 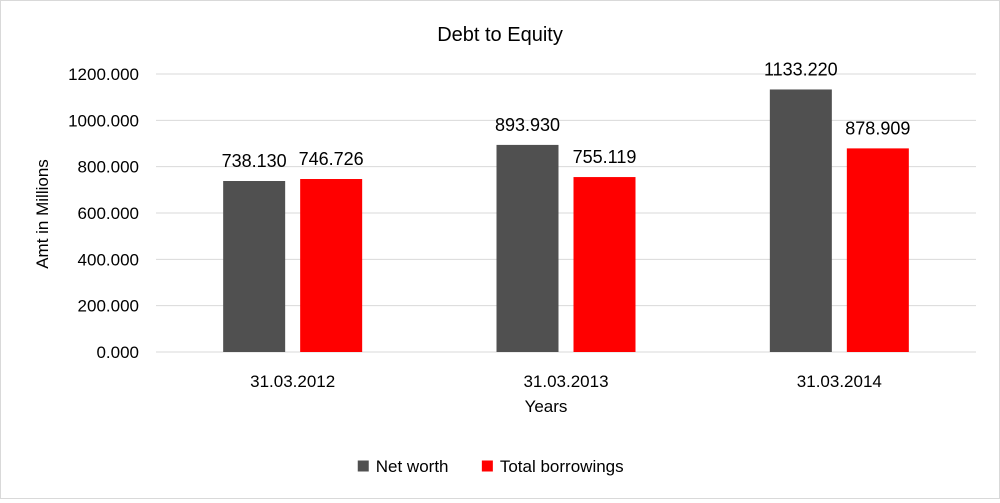 I want to click on legend-item: Net worth, so click(x=403, y=466).